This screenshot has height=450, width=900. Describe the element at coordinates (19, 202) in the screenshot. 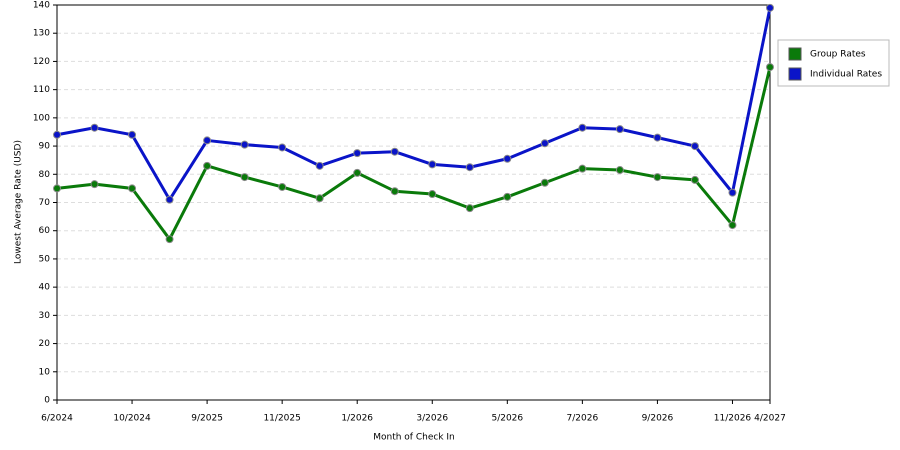

I see `y-axis-label: Lowest Average Rate (USD)` at that location.